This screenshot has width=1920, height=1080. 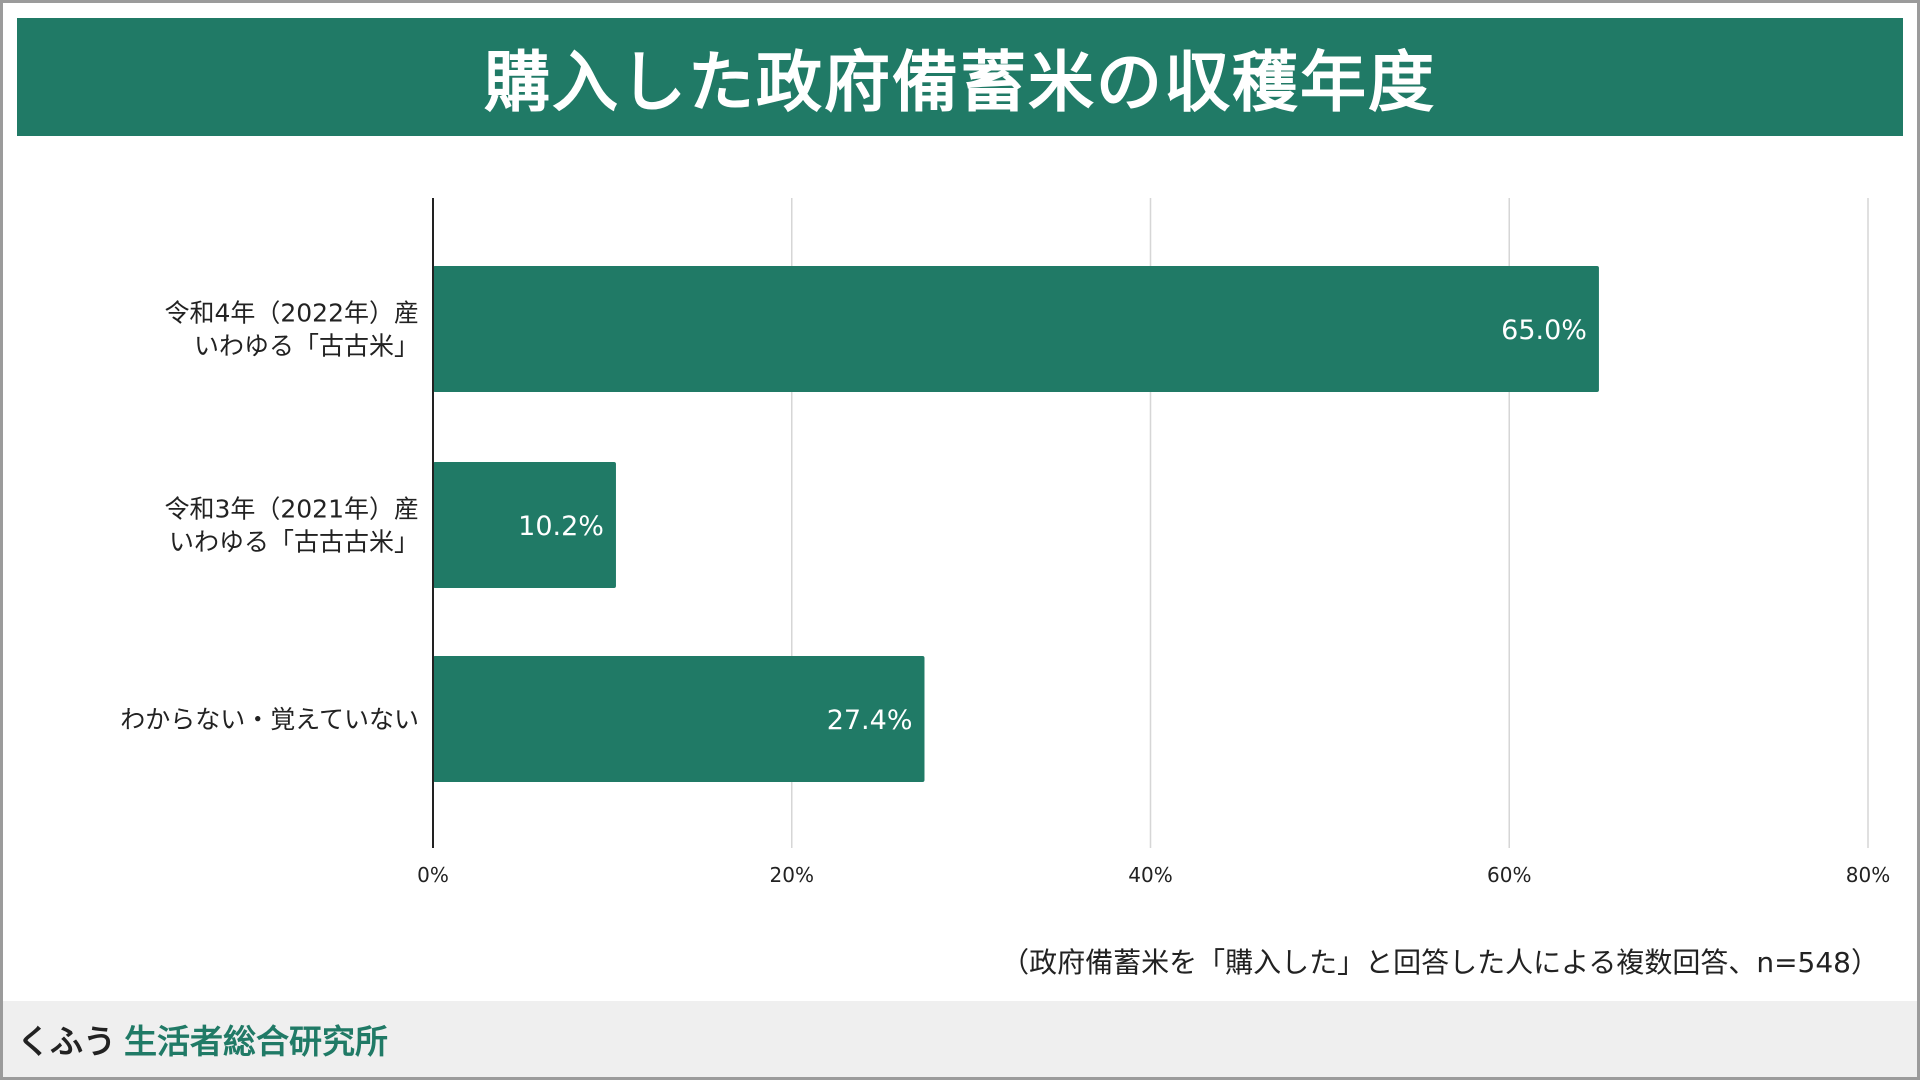 What do you see at coordinates (870, 720) in the screenshot?
I see `bar-value-label: 27.4%` at bounding box center [870, 720].